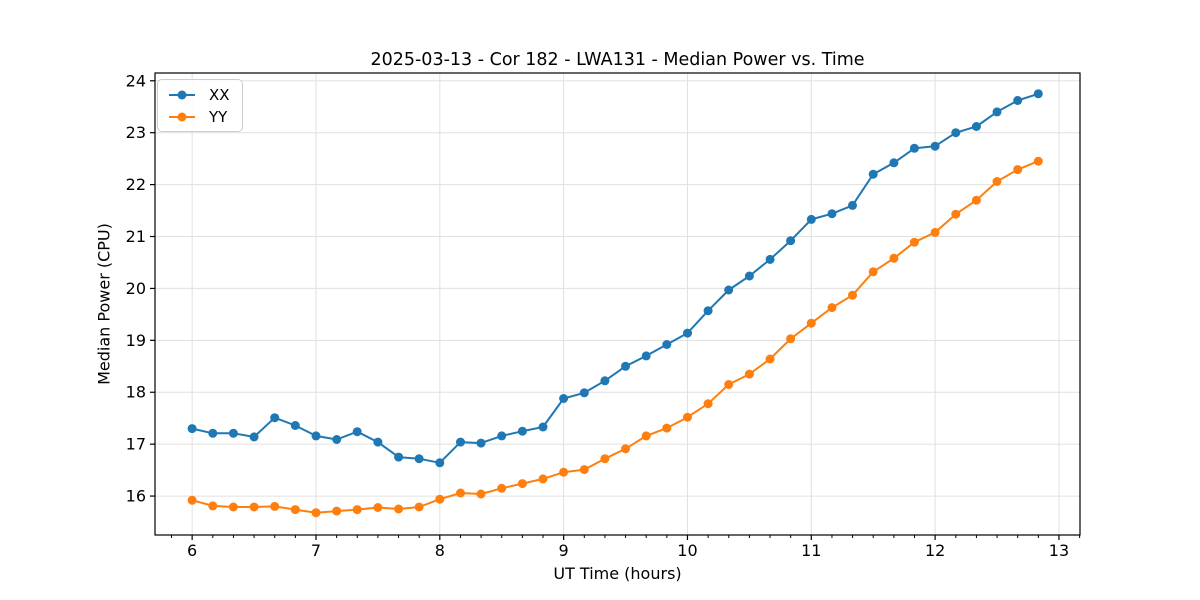 The image size is (1200, 600). Describe the element at coordinates (136, 236) in the screenshot. I see `svg-text: 21` at that location.